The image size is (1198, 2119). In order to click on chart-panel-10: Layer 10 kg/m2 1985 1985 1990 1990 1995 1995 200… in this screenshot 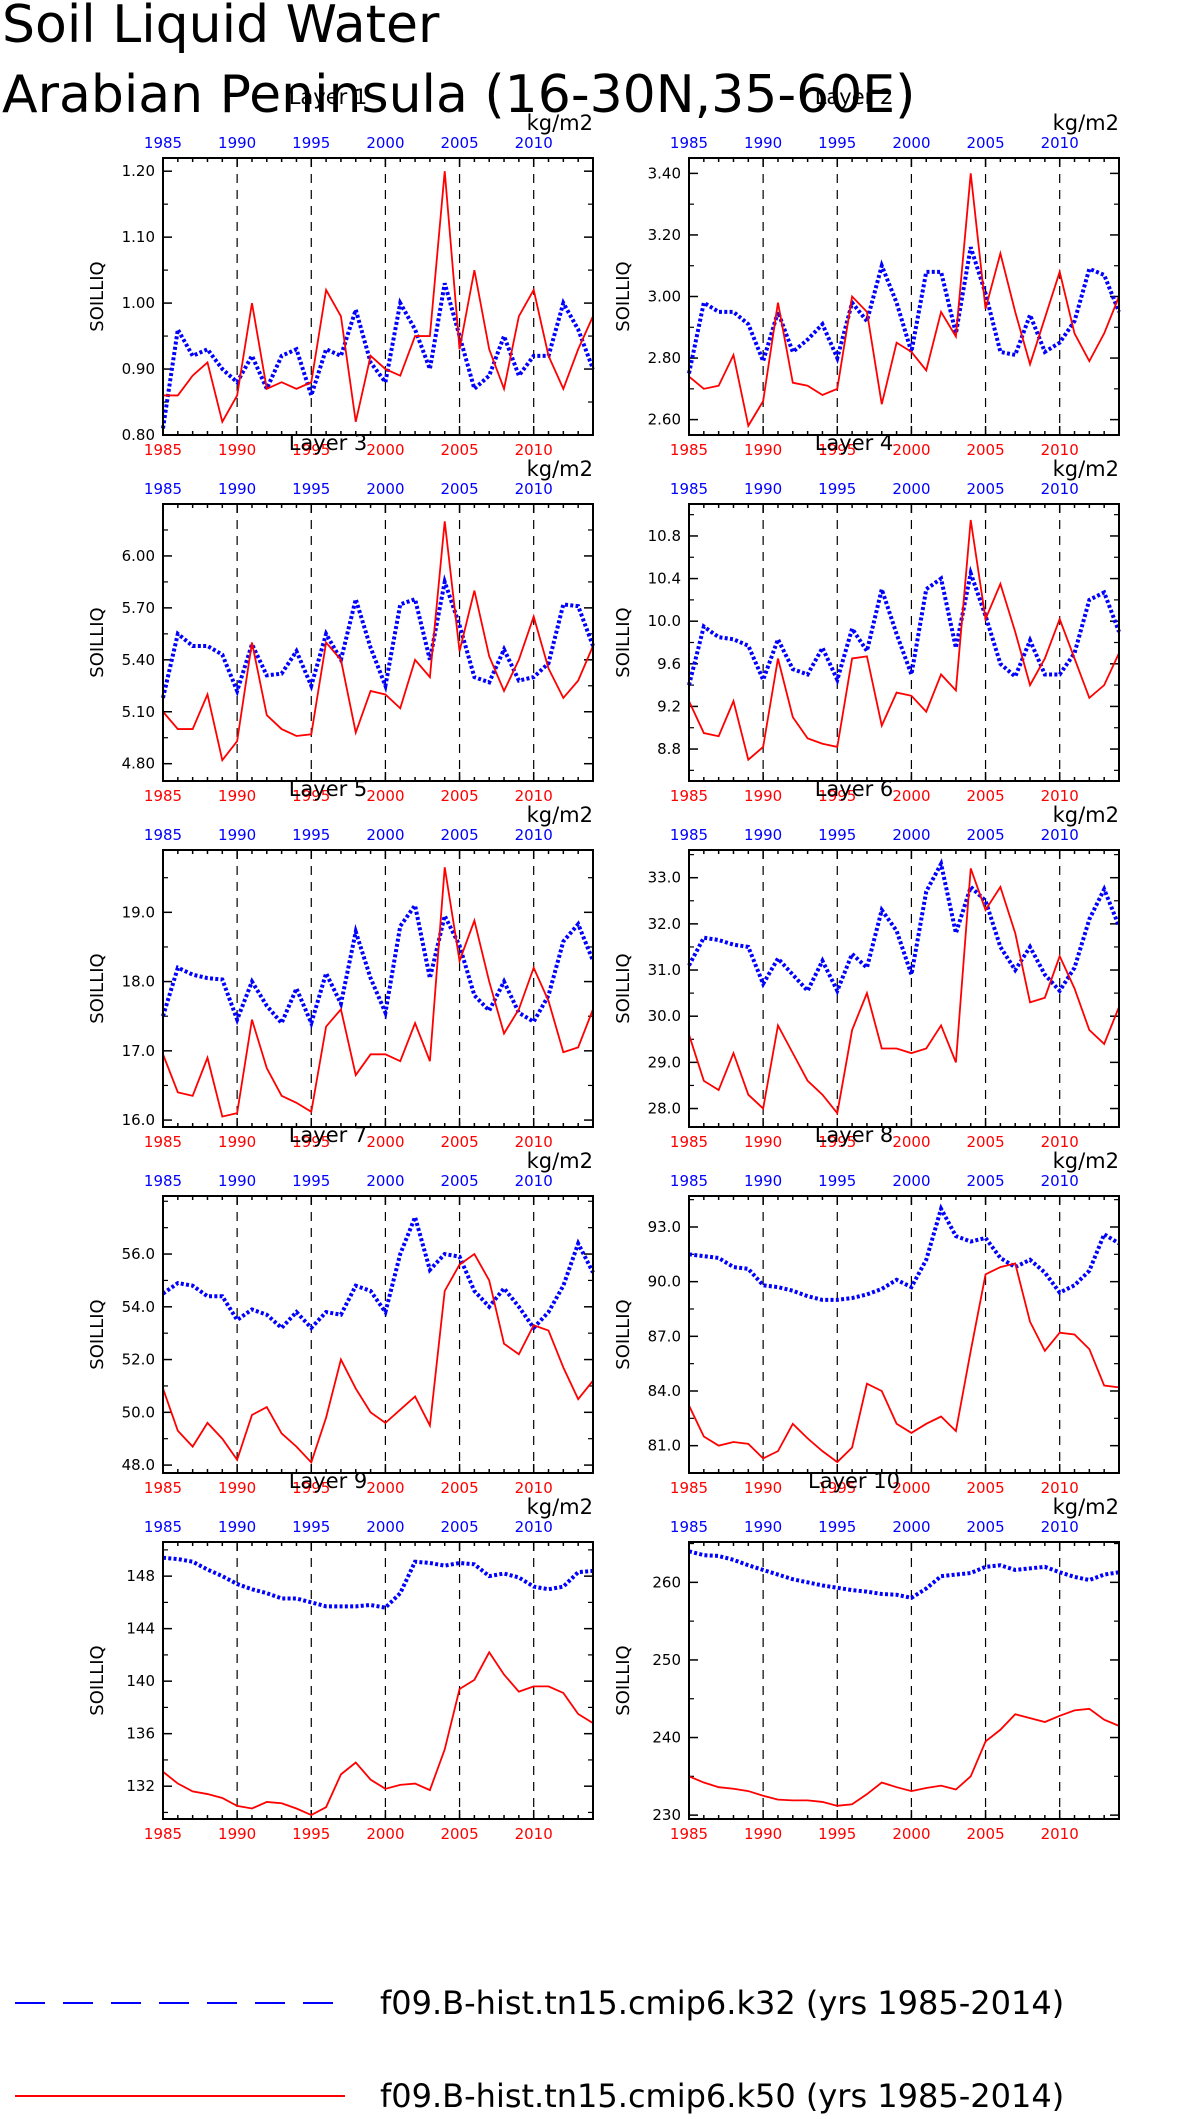, I will do `click(866, 1656)`.